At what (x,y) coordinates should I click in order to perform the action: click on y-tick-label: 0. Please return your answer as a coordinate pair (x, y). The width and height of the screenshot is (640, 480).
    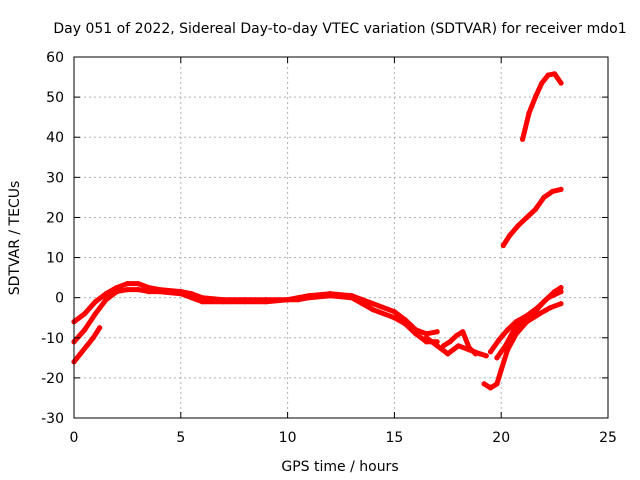
    Looking at the image, I should click on (59, 299).